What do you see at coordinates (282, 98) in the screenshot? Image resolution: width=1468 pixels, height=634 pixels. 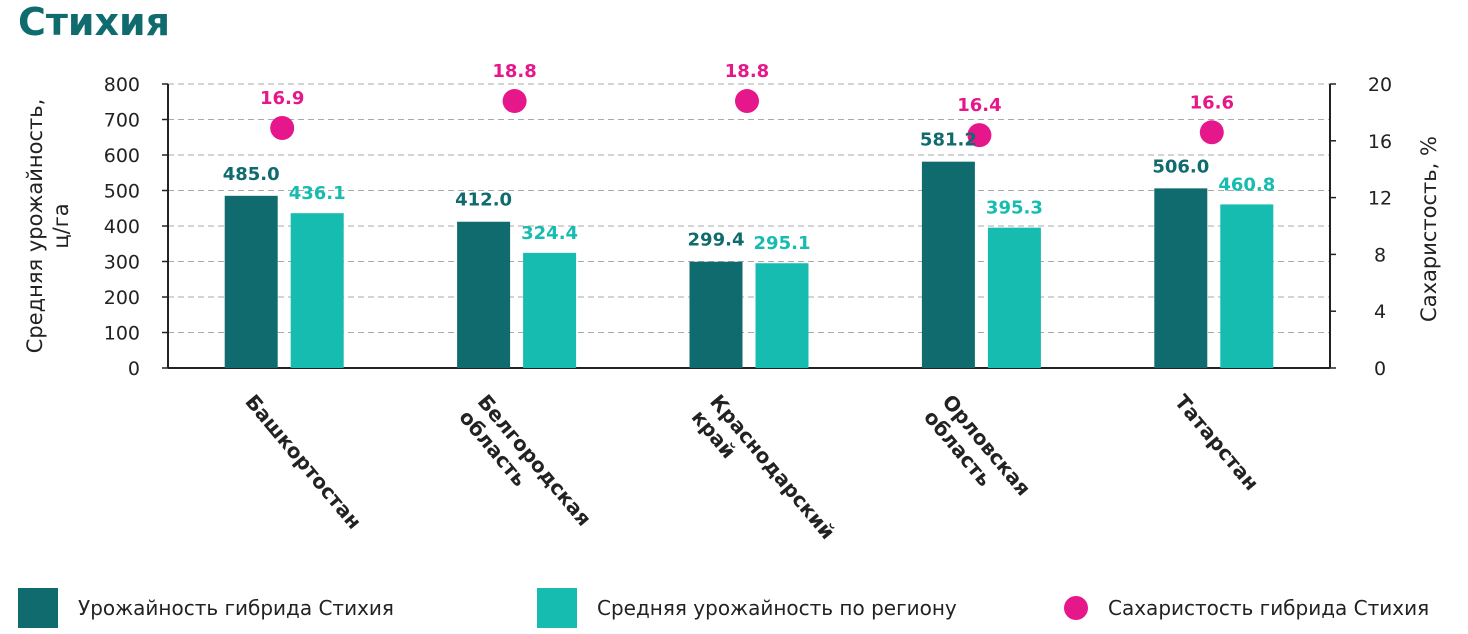 I see `data-label-sugar: 16.9` at bounding box center [282, 98].